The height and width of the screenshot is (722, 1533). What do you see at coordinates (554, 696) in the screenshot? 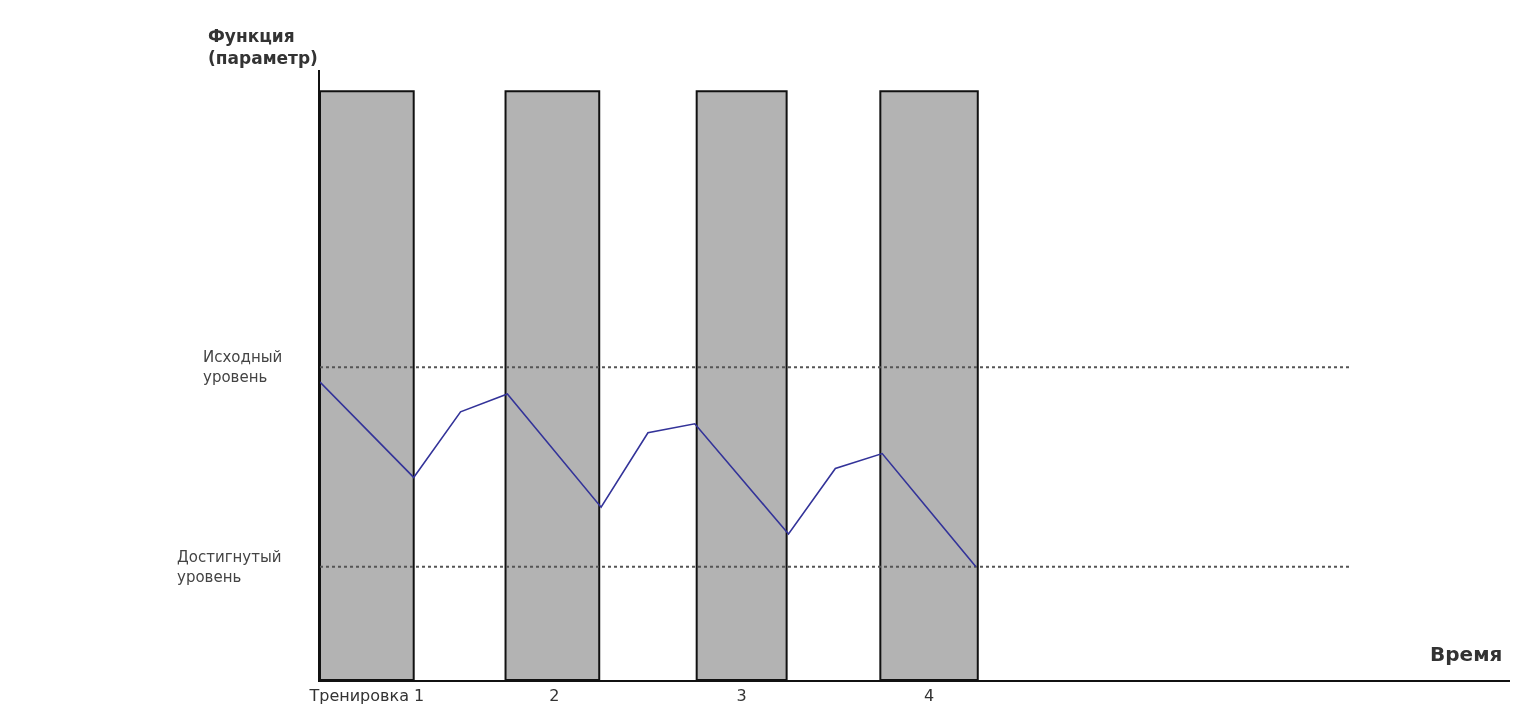
I see `x-tick-label: 2` at bounding box center [554, 696].